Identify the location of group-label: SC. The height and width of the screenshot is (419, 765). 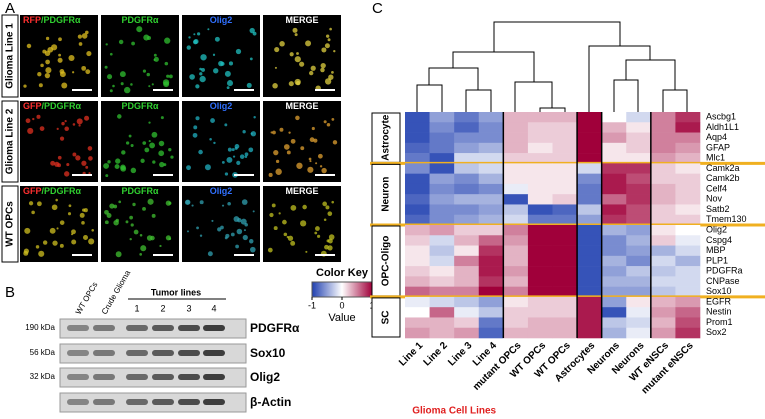
(386, 318).